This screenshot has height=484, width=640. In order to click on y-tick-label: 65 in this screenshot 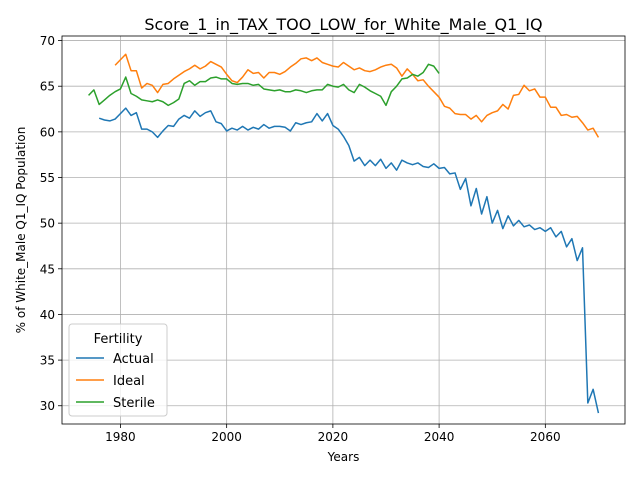, I will do `click(47, 87)`.